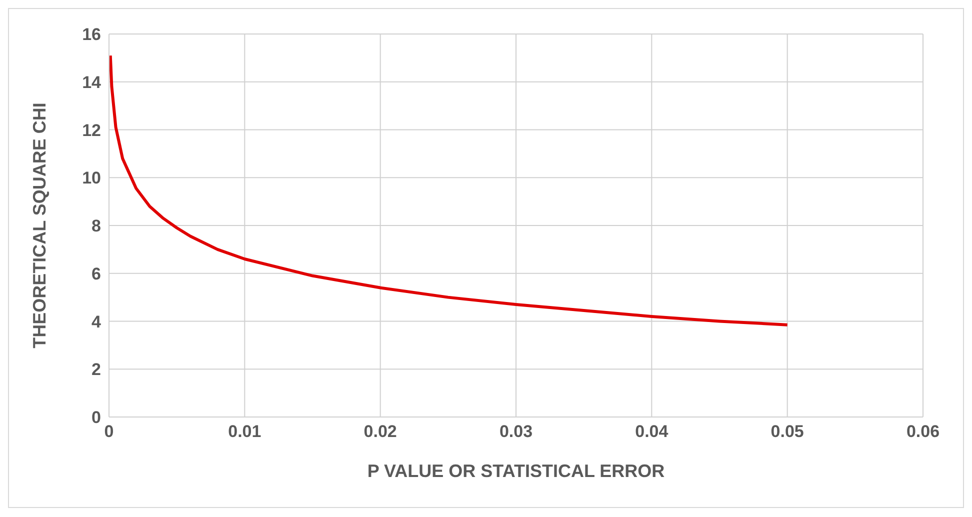  Describe the element at coordinates (516, 471) in the screenshot. I see `x-axis-title: P VALUE OR STATISTICAL ERROR` at that location.